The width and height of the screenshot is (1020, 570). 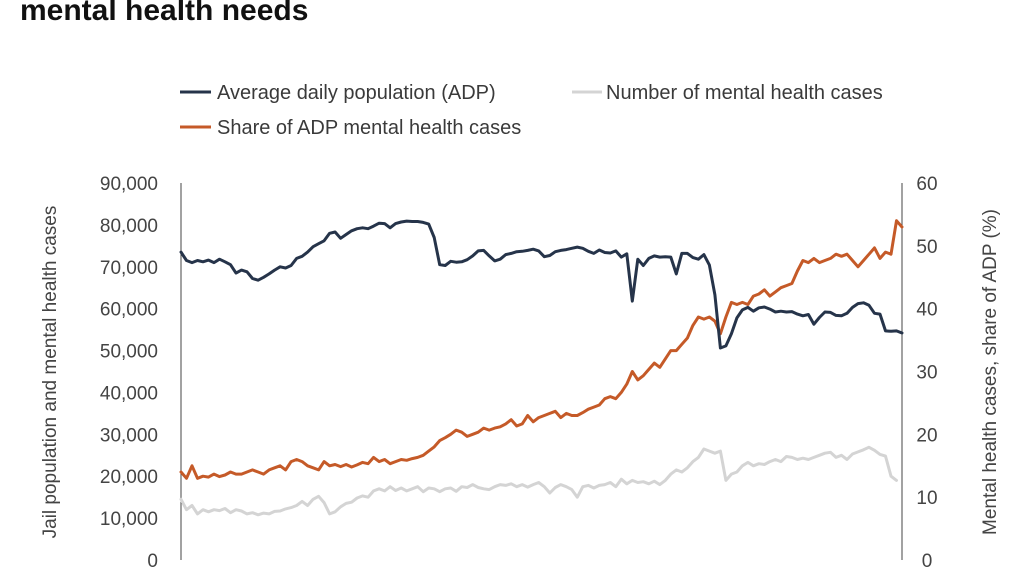 What do you see at coordinates (129, 435) in the screenshot?
I see `left-y-tick-label: 30,000` at bounding box center [129, 435].